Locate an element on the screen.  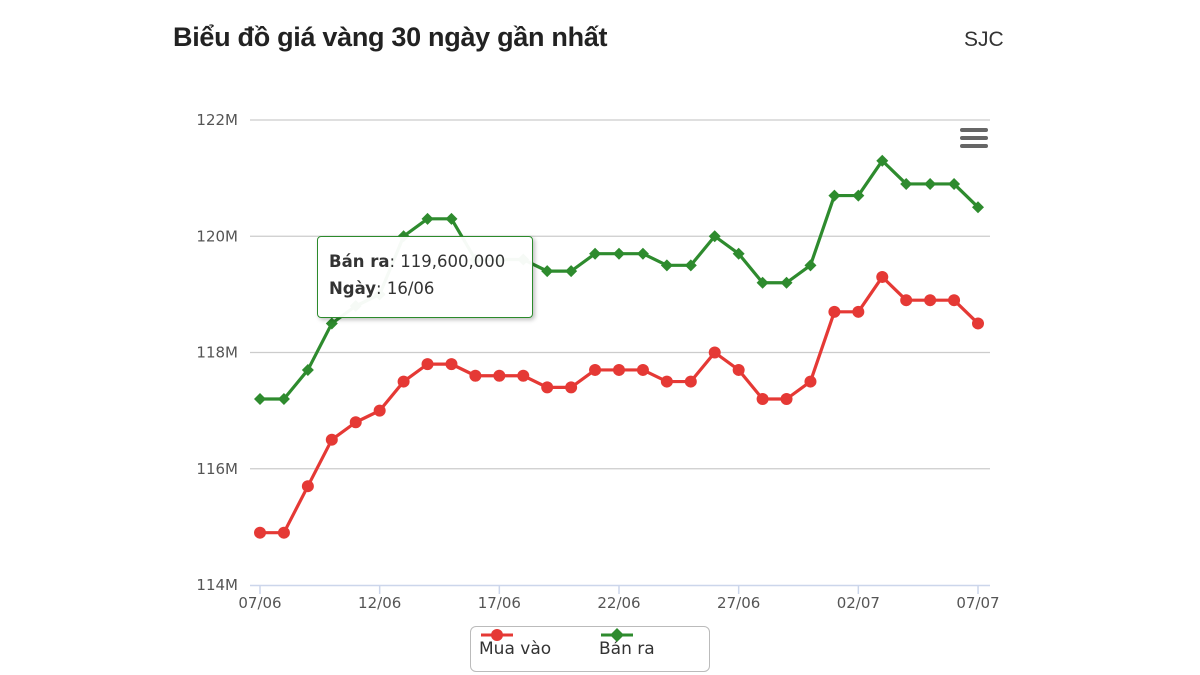
legend-circle-icon is located at coordinates (497, 635).